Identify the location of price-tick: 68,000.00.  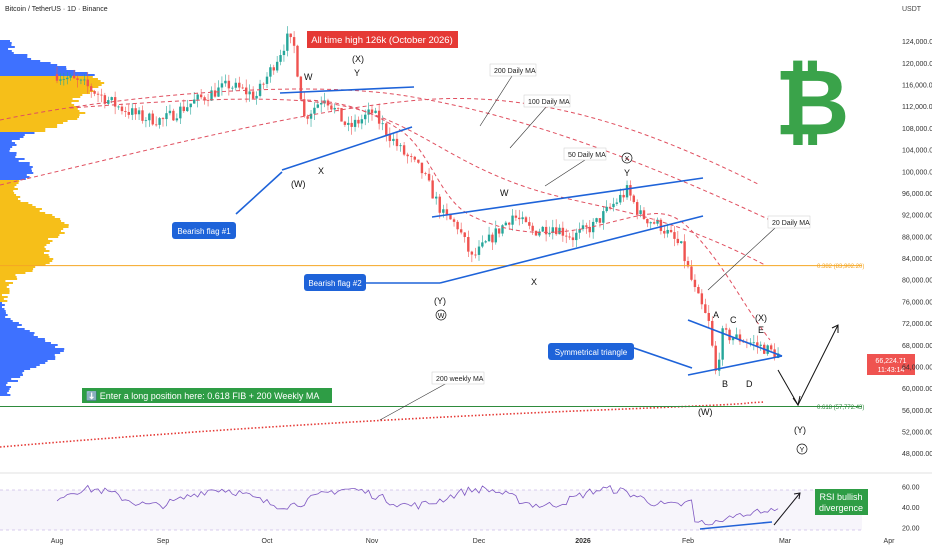
(917, 346).